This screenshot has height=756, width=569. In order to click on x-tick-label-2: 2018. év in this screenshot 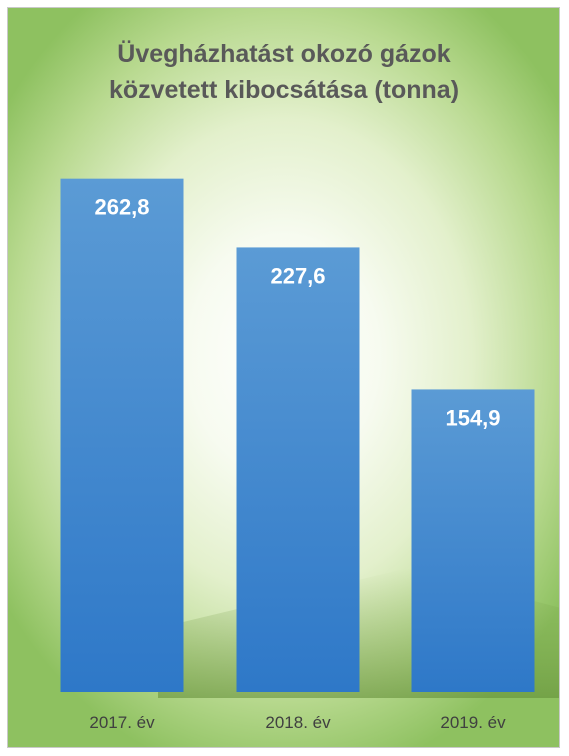, I will do `click(298, 722)`.